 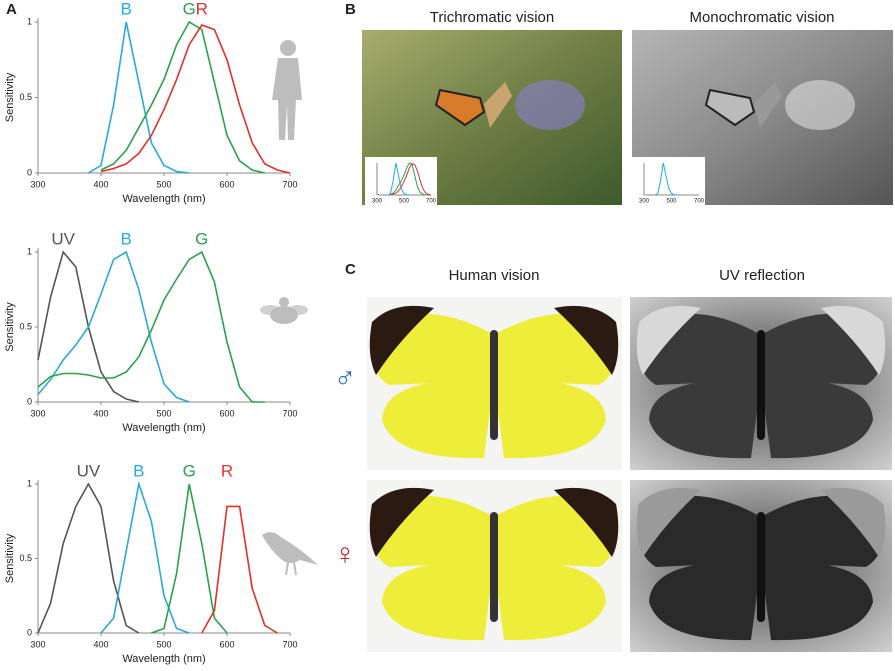 What do you see at coordinates (492, 17) in the screenshot?
I see `panel-title: Trichromatic vision` at bounding box center [492, 17].